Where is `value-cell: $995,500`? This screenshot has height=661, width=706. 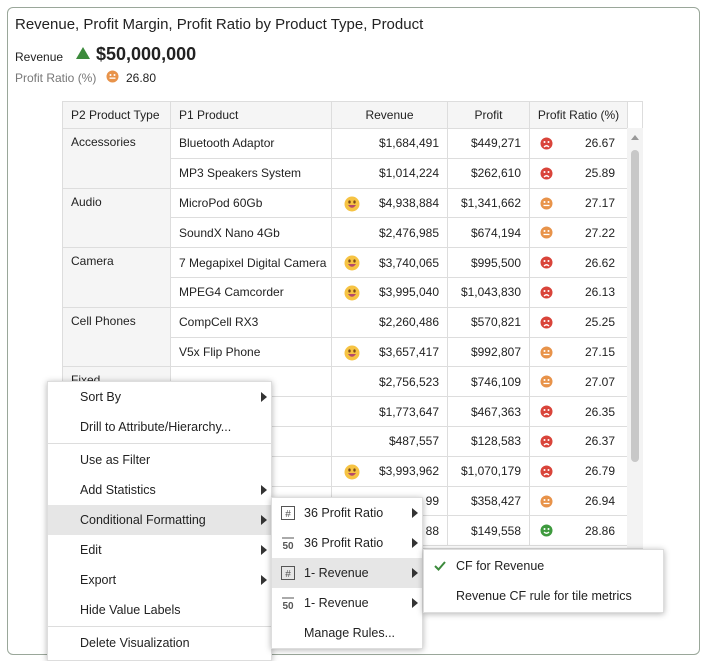 value-cell: $995,500 is located at coordinates (489, 263).